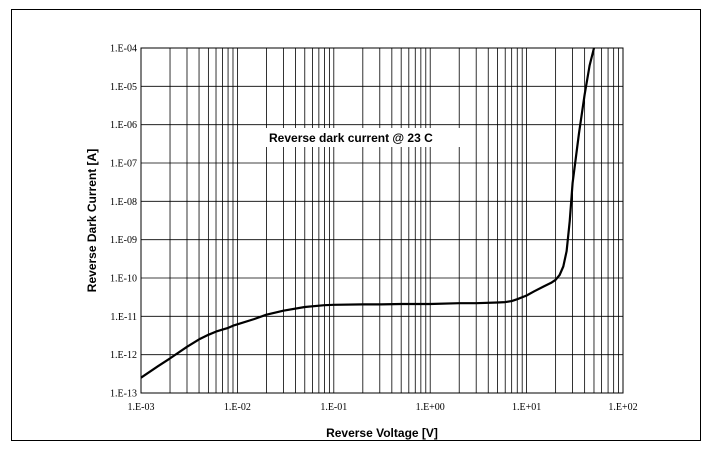  I want to click on x-tick-label: 1.E-03, so click(141, 407).